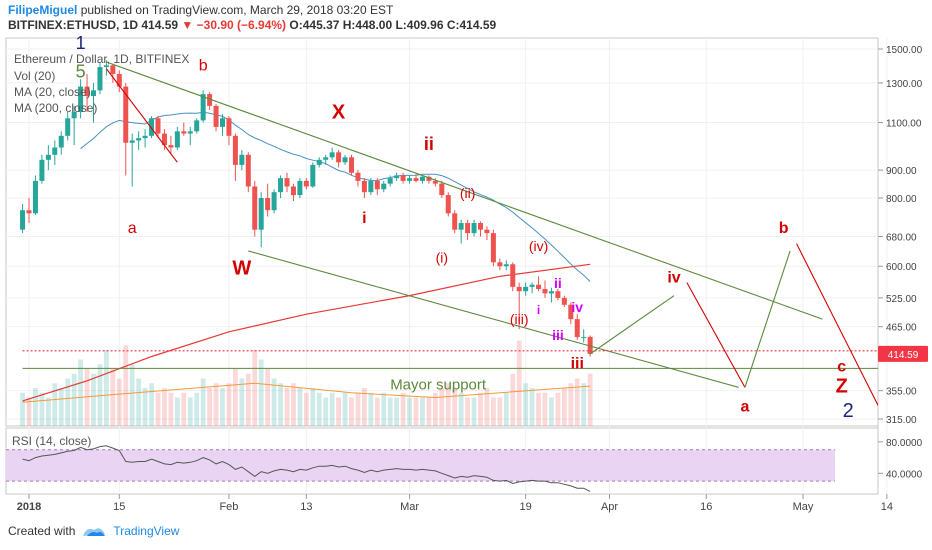  What do you see at coordinates (94, 532) in the screenshot?
I see `tradingview-logo-icon` at bounding box center [94, 532].